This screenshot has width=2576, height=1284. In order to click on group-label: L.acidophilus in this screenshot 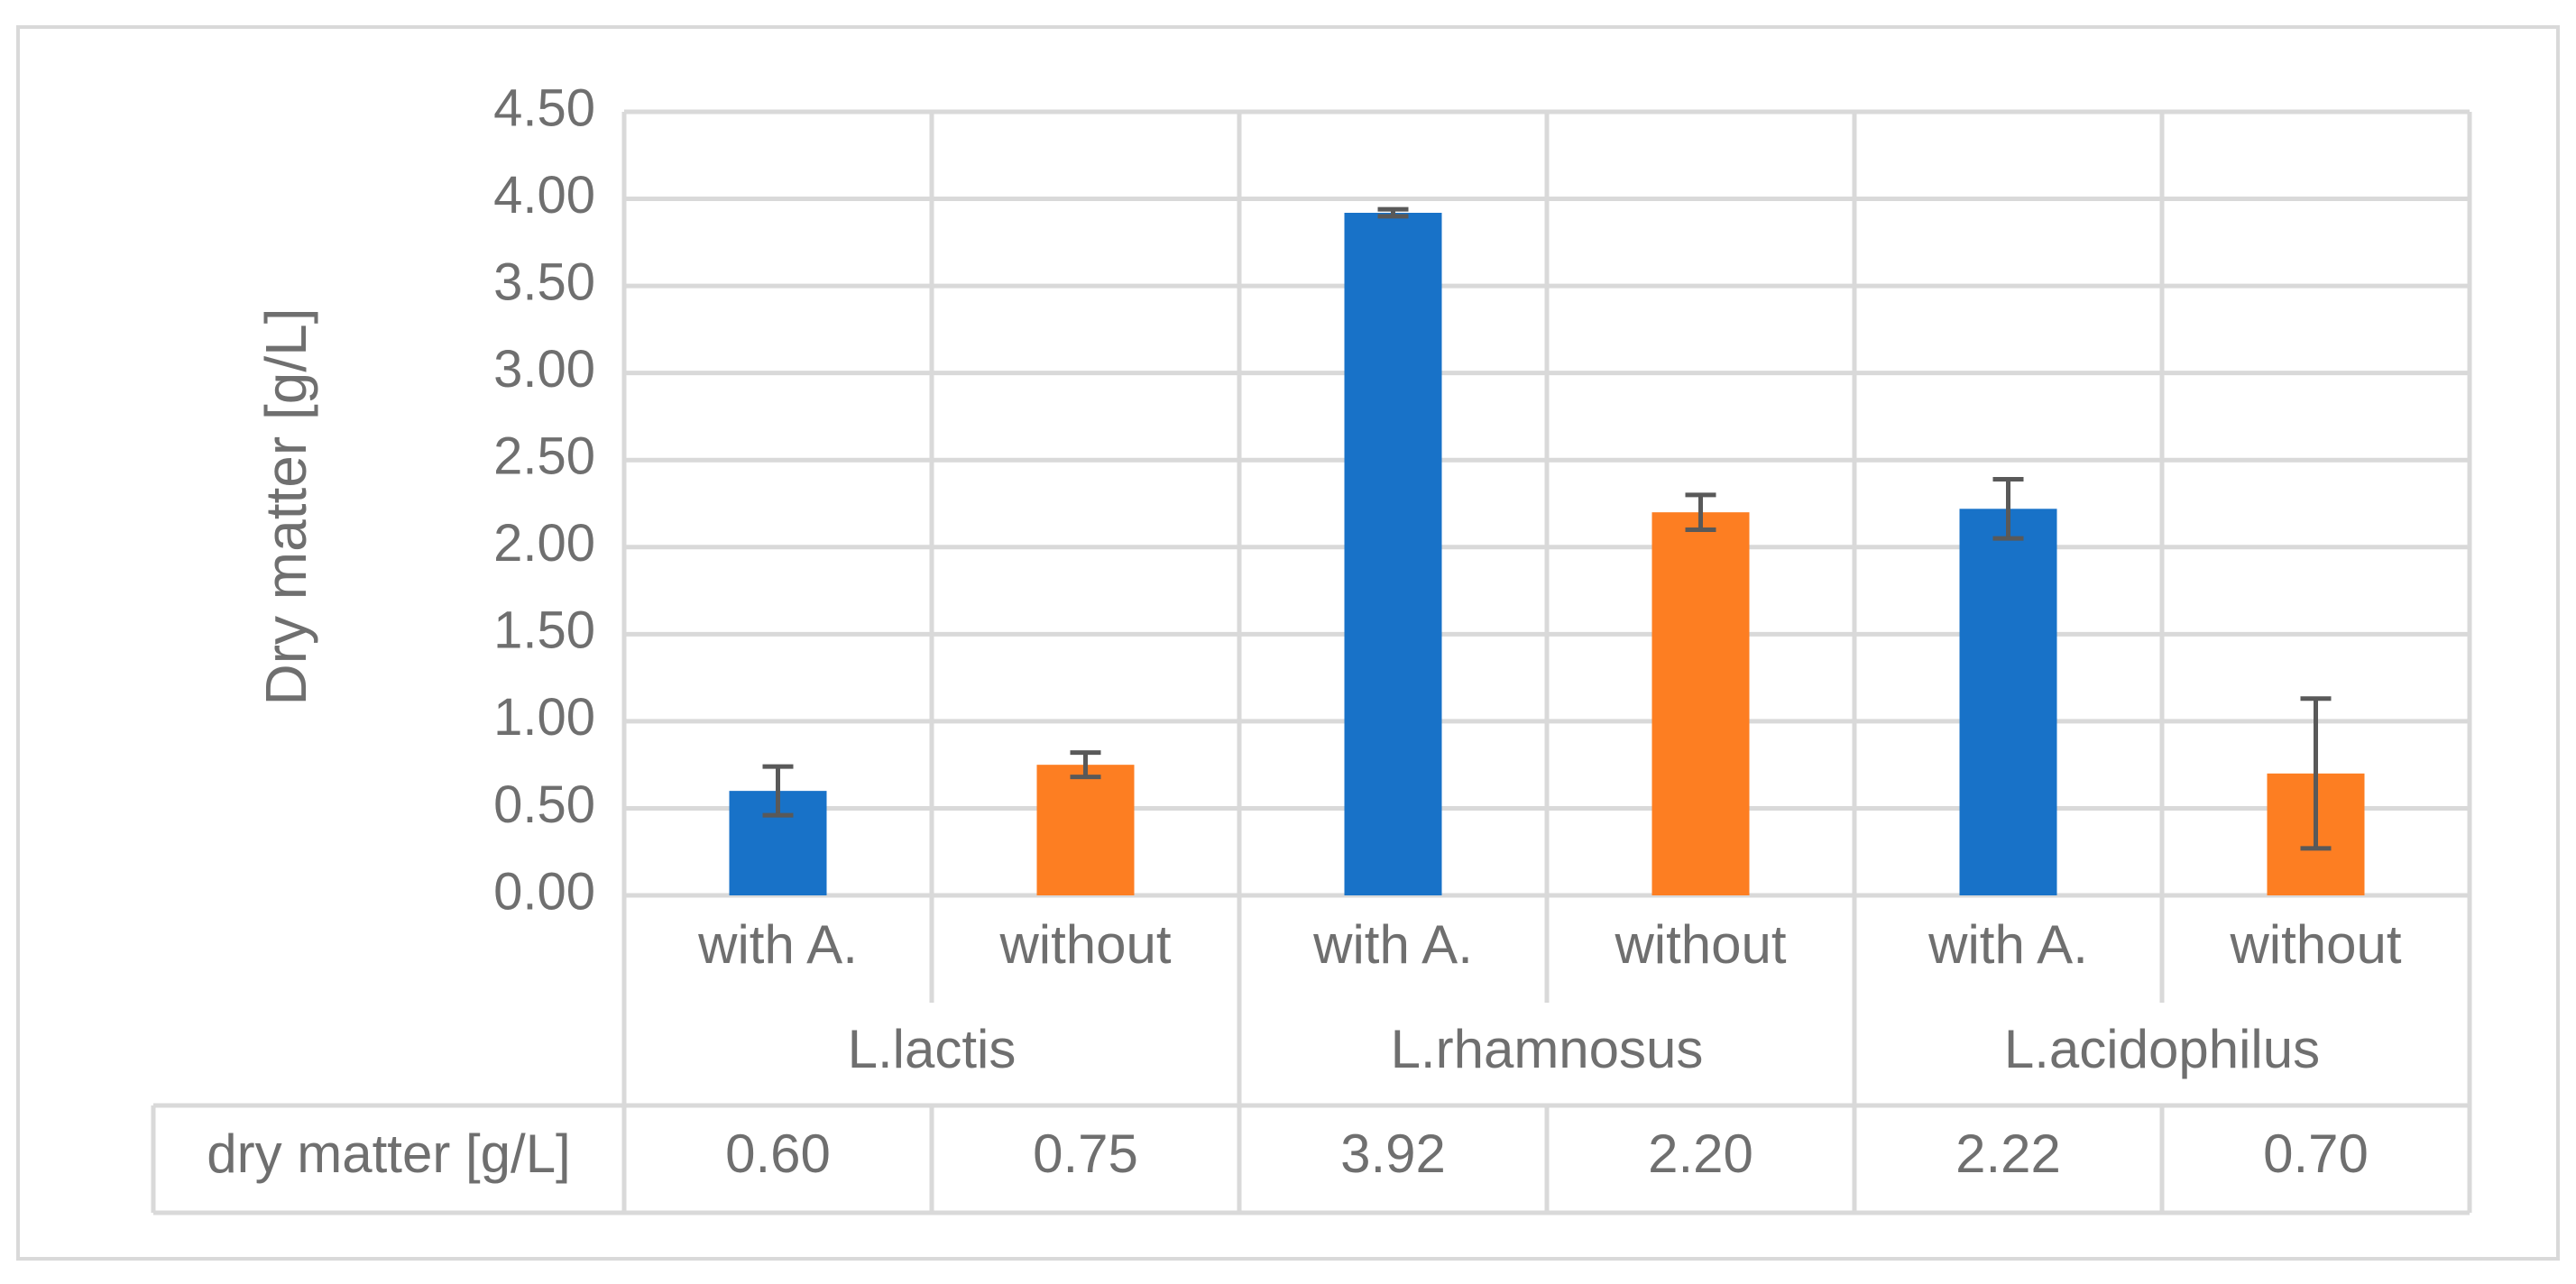, I will do `click(2162, 1049)`.